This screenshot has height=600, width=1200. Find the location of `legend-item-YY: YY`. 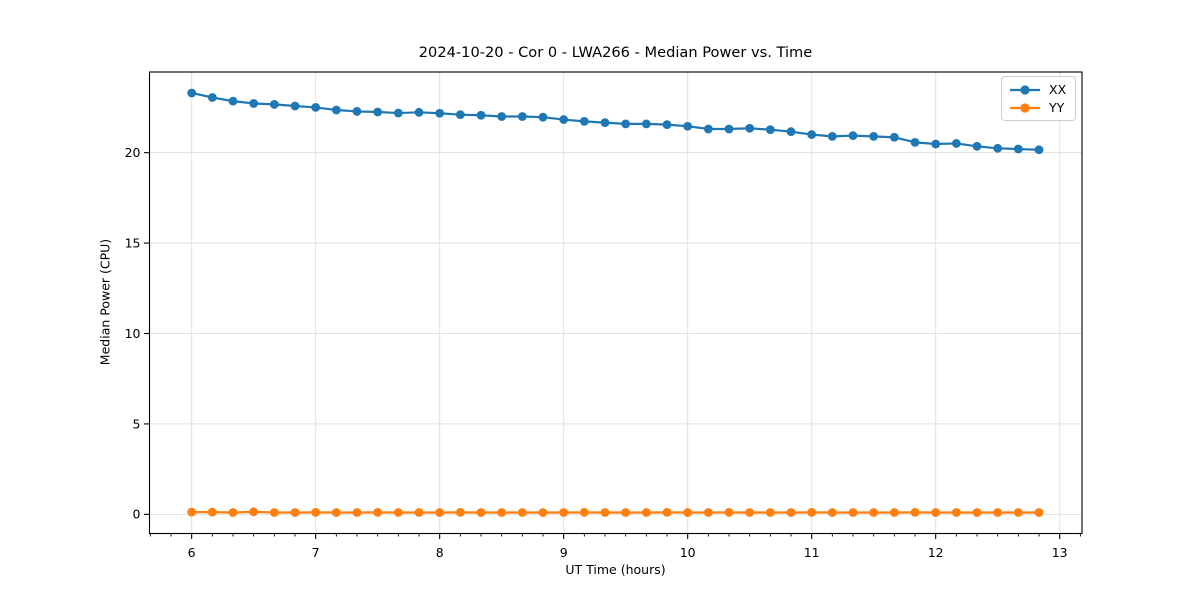

legend-item-YY: YY is located at coordinates (1037, 107).